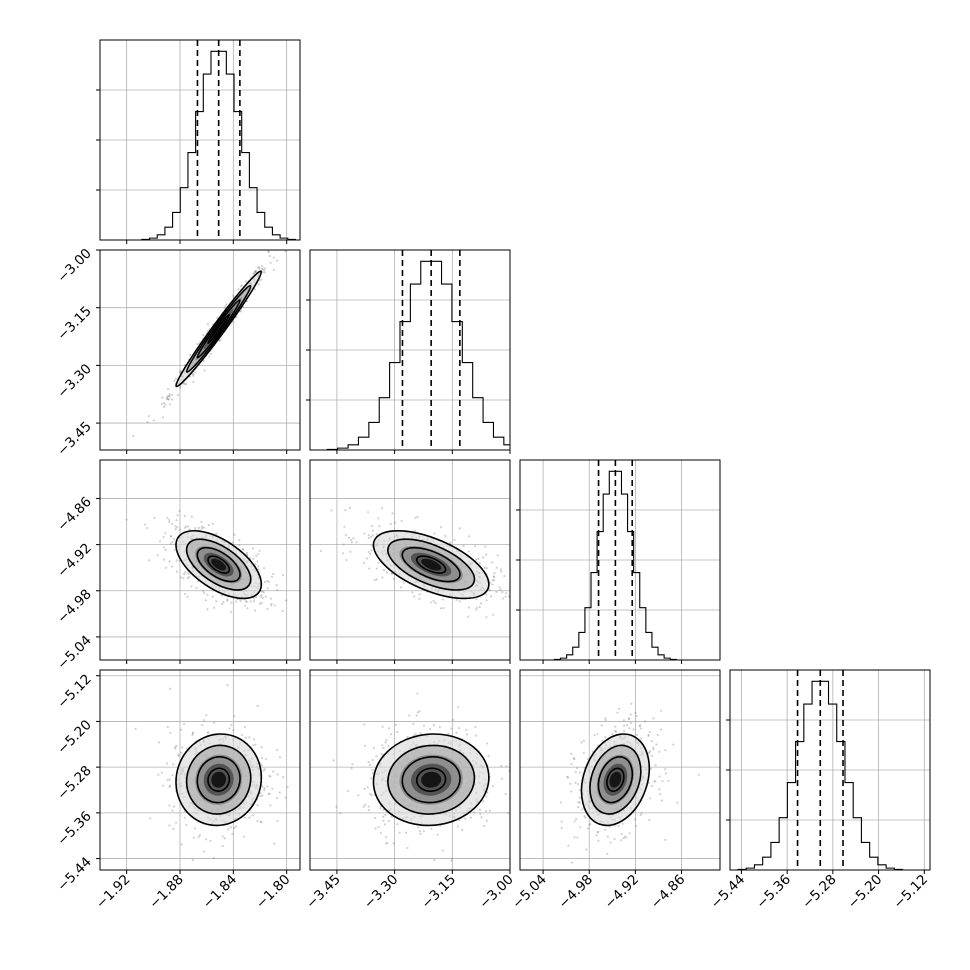 The image size is (970, 970). Describe the element at coordinates (177, 566) in the screenshot. I see `panel-2-0: −5.04 −4.98 −4.92 −4.86` at that location.